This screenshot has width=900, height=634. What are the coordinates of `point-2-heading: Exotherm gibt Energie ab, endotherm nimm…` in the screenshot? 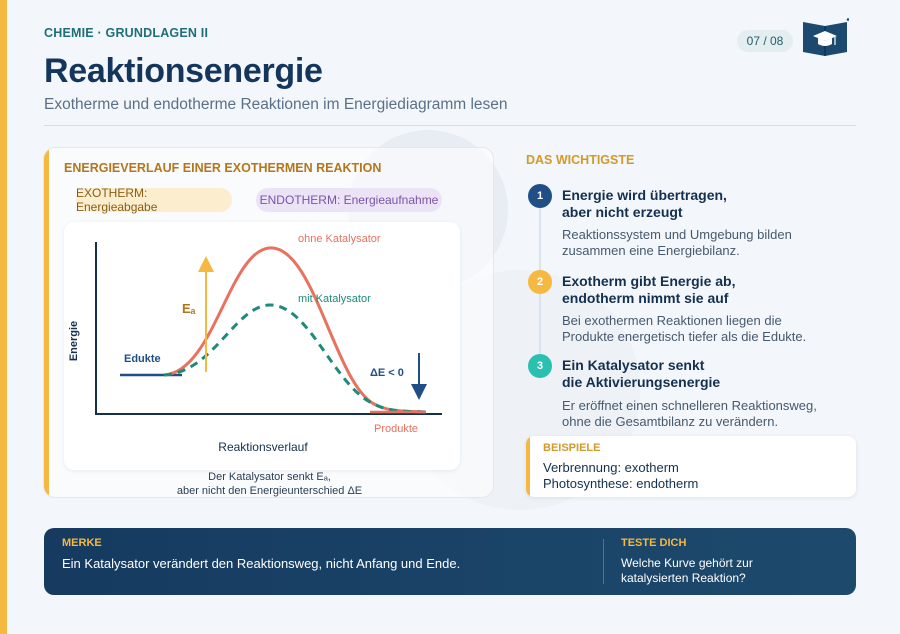 It's located at (649, 289).